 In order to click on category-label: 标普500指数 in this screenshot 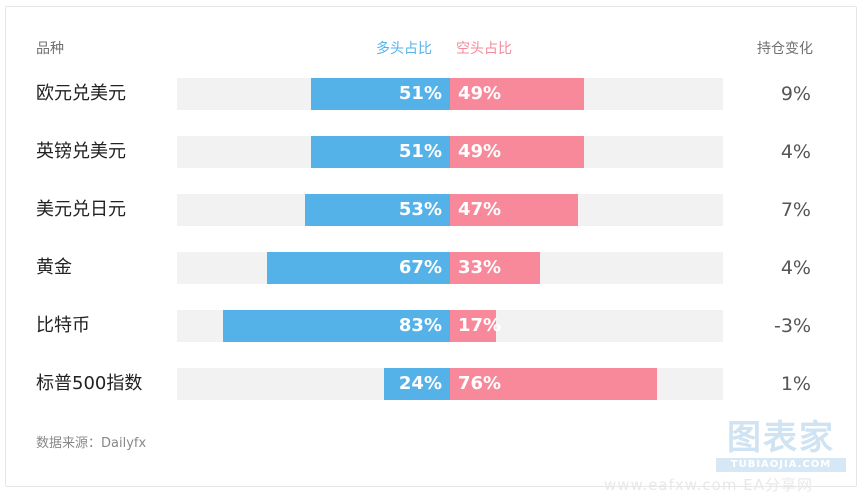, I will do `click(89, 383)`.